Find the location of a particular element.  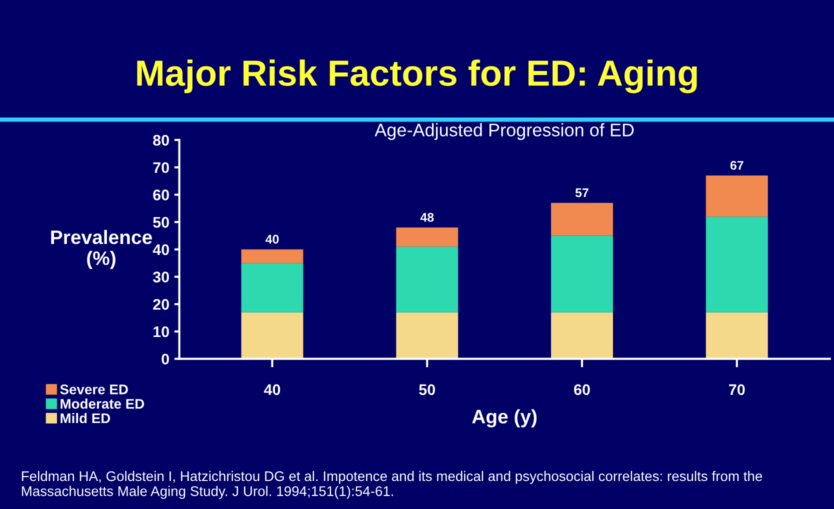

y-axis-title: Prevalence (%) is located at coordinates (101, 249).